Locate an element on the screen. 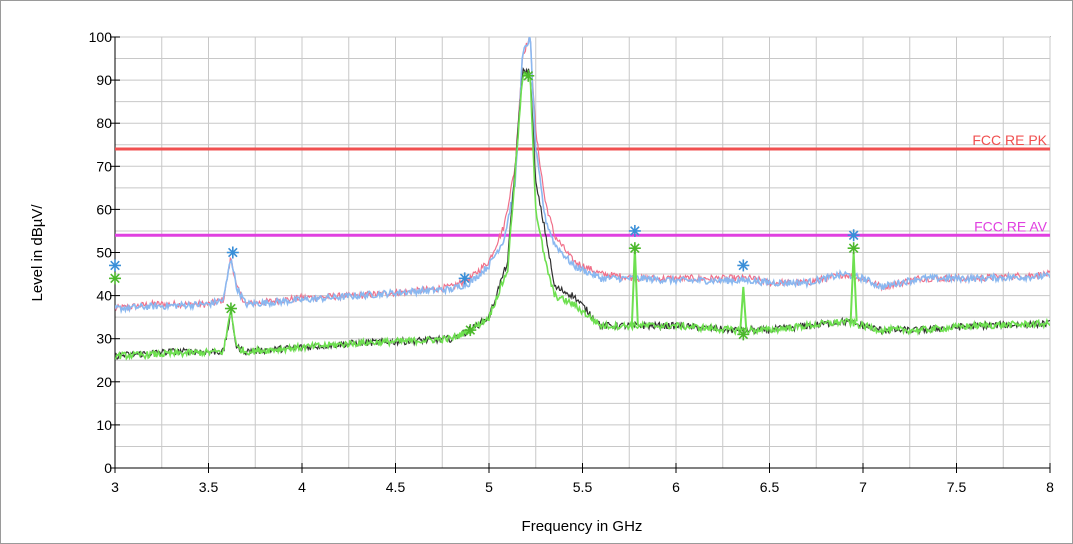 The image size is (1073, 544). y-tick-label: 40 is located at coordinates (104, 296).